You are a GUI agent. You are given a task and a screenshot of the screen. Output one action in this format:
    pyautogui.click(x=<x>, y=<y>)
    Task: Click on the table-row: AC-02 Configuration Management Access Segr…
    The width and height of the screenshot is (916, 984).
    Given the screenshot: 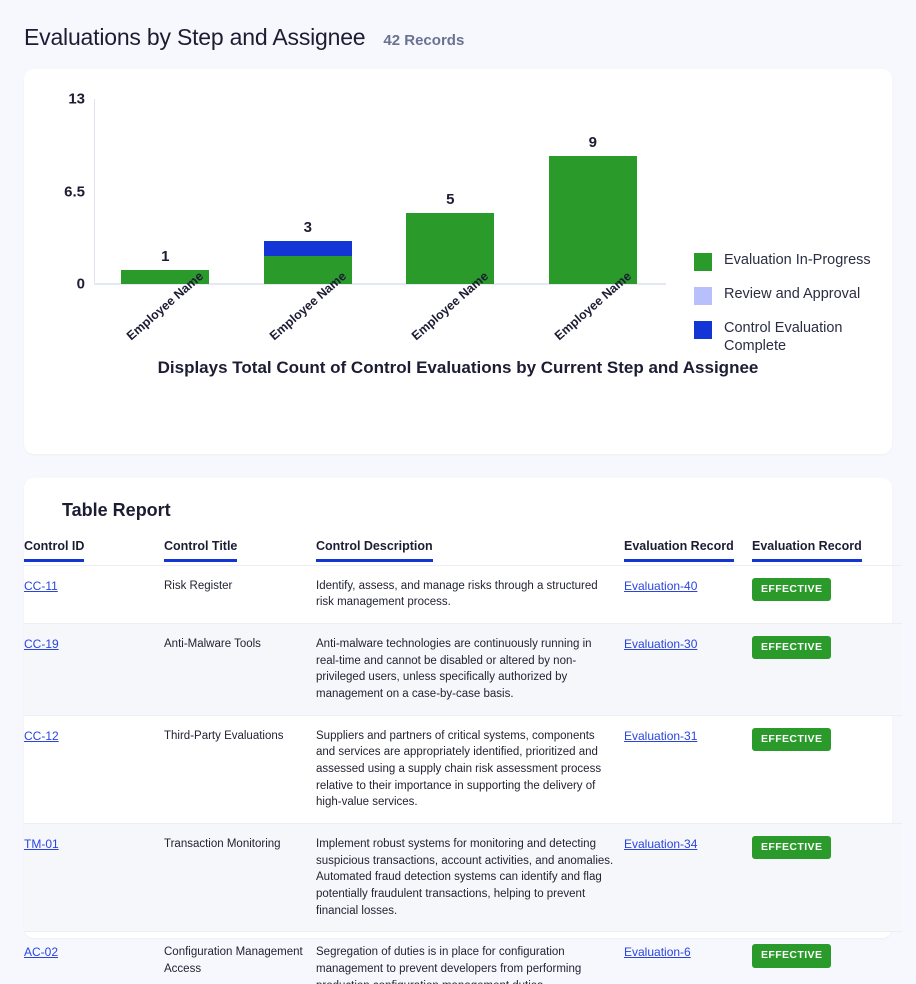 What is the action you would take?
    pyautogui.click(x=463, y=957)
    